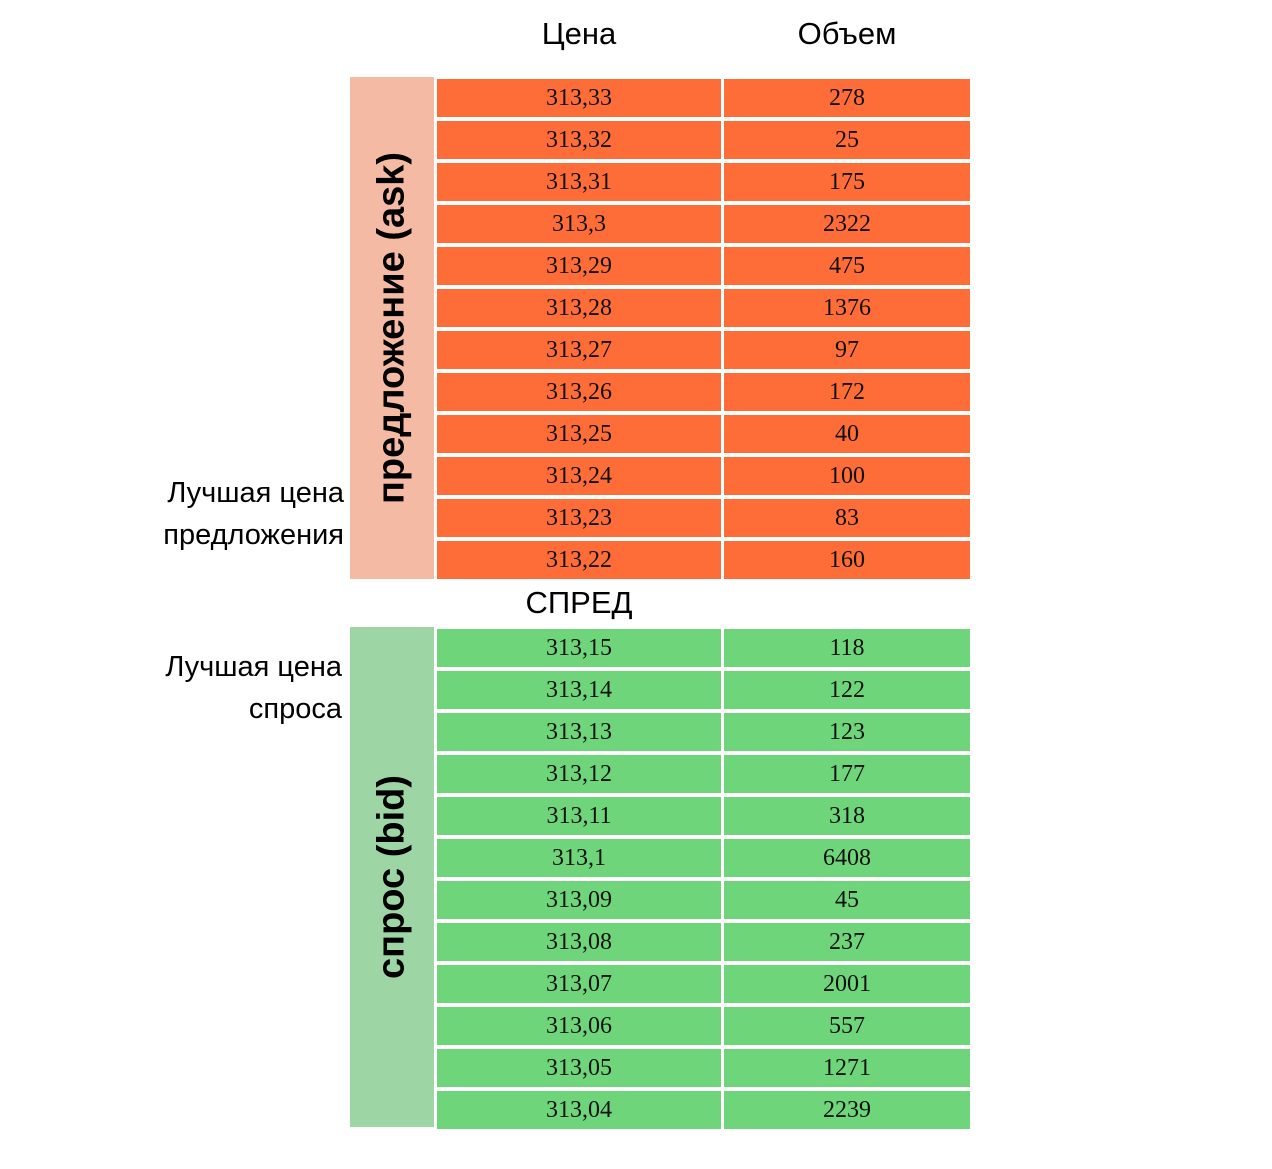  I want to click on bid-price-cell: 313,05, so click(579, 1068).